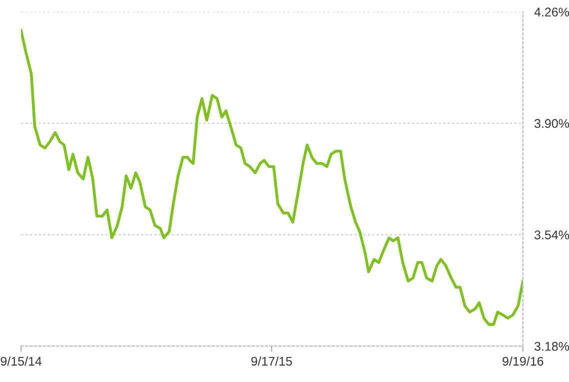 The height and width of the screenshot is (382, 569). What do you see at coordinates (523, 361) in the screenshot?
I see `x-tick-label: 9/19/16` at bounding box center [523, 361].